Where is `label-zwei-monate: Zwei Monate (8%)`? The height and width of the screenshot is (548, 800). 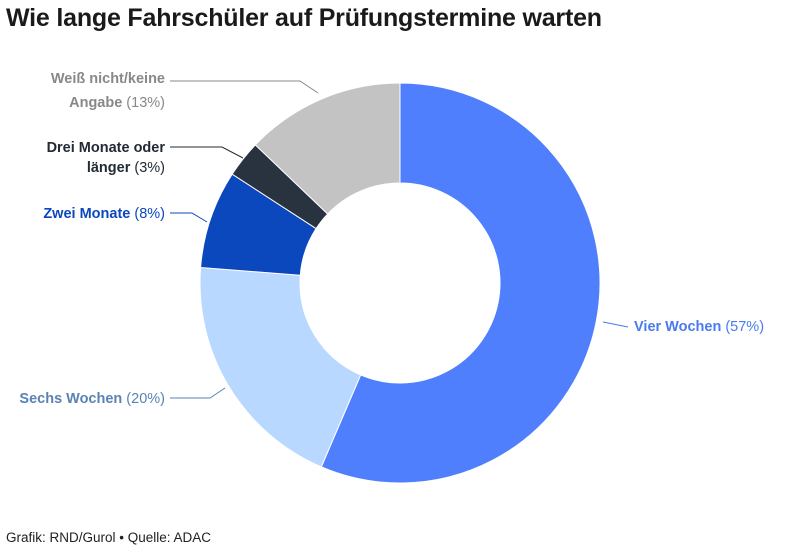
label-zwei-monate: Zwei Monate (8%) is located at coordinates (104, 214).